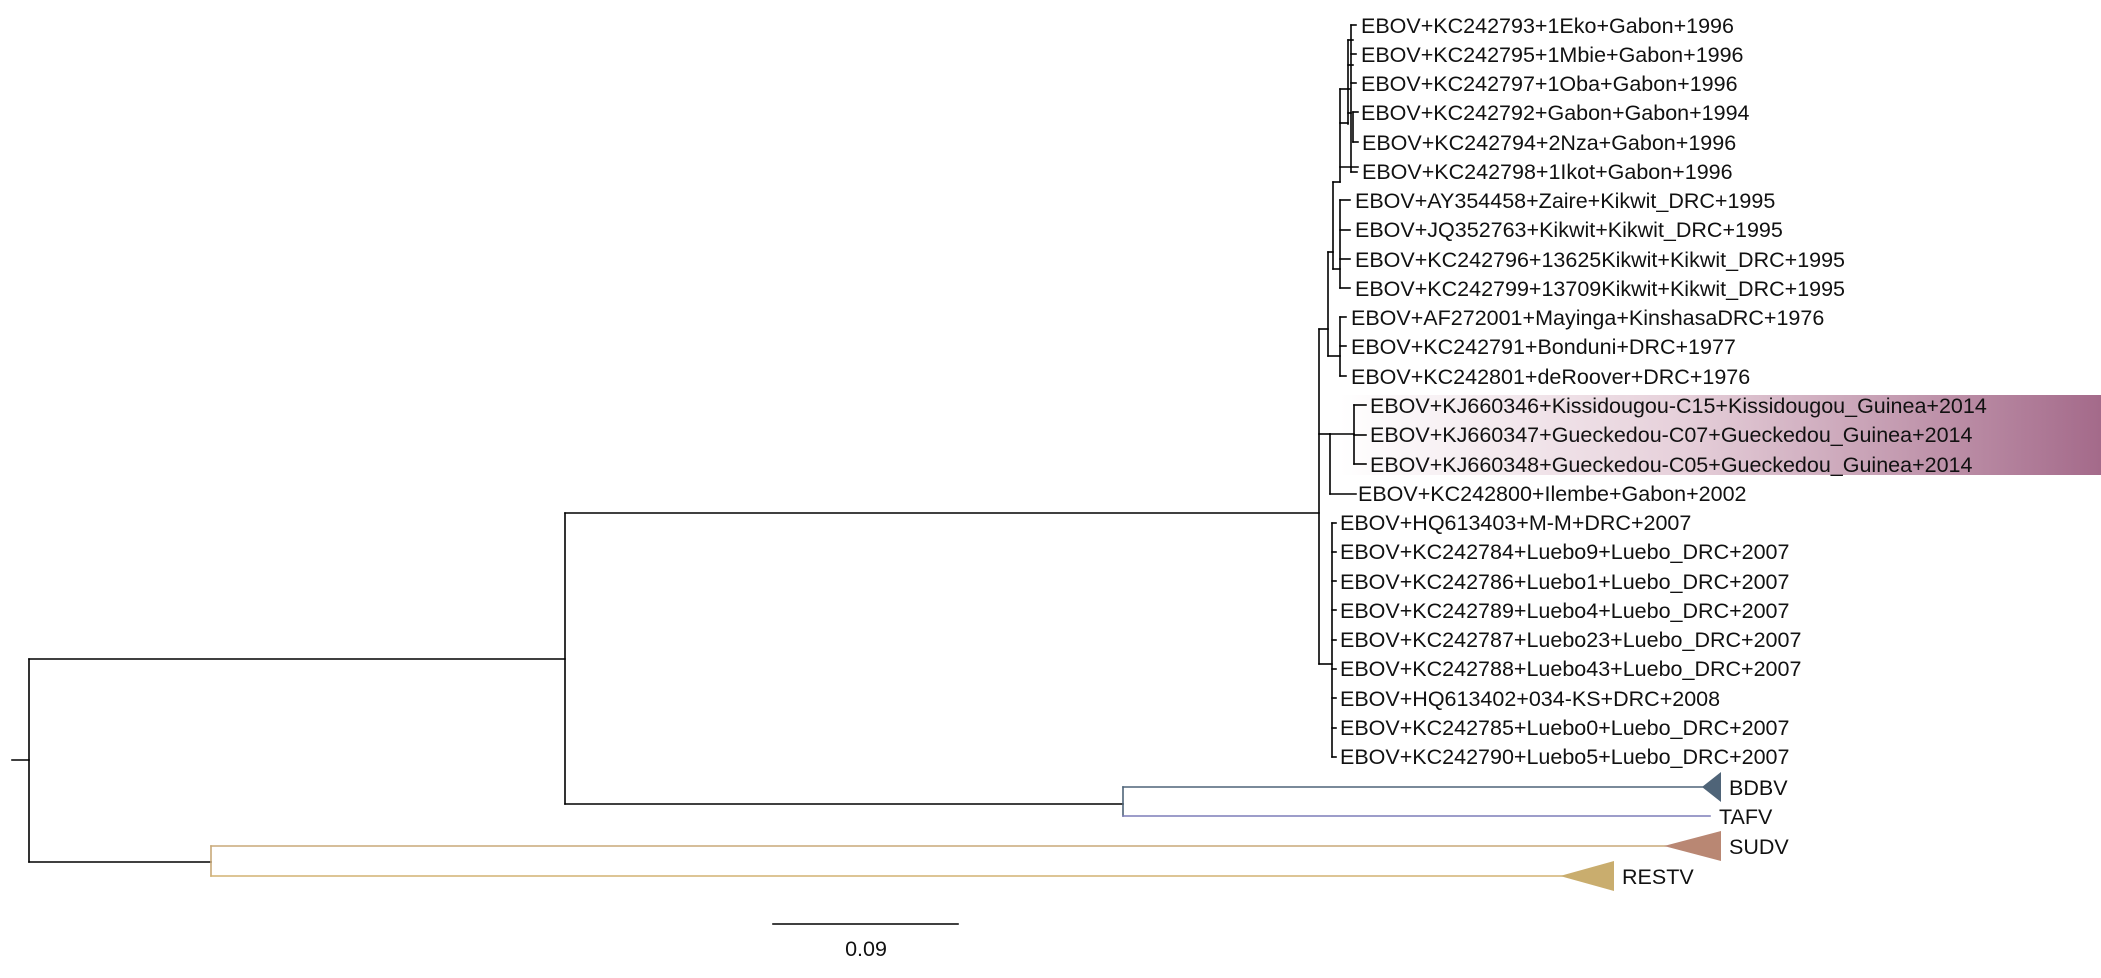  I want to click on clade-labels: BDBV TAFV SUDV RESTV, so click(1705, 832).